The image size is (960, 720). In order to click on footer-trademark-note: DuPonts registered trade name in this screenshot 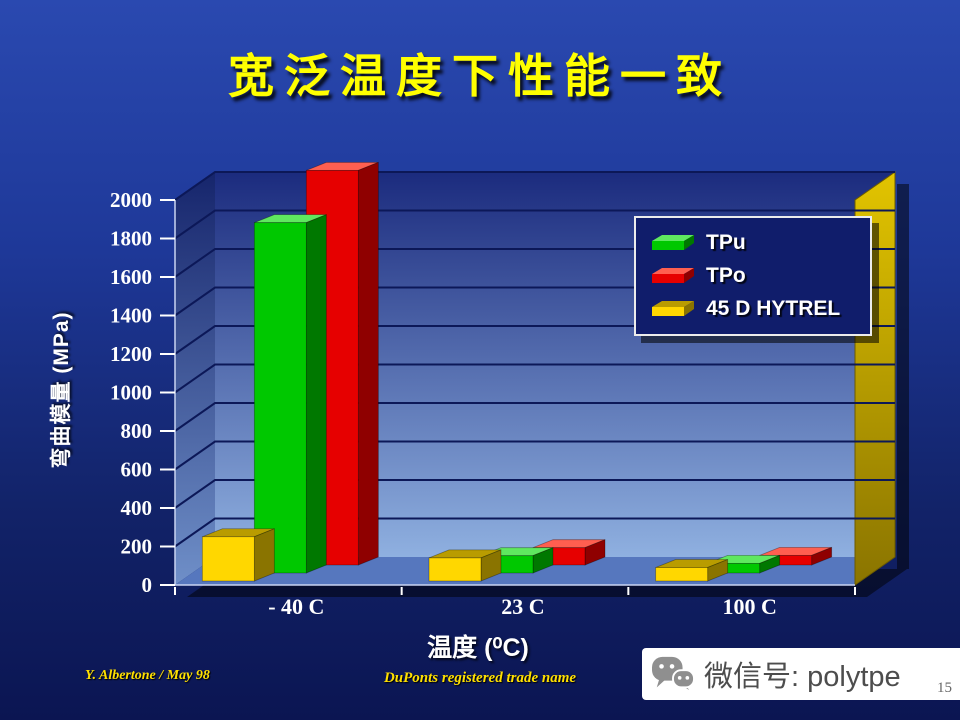, I will do `click(480, 678)`.